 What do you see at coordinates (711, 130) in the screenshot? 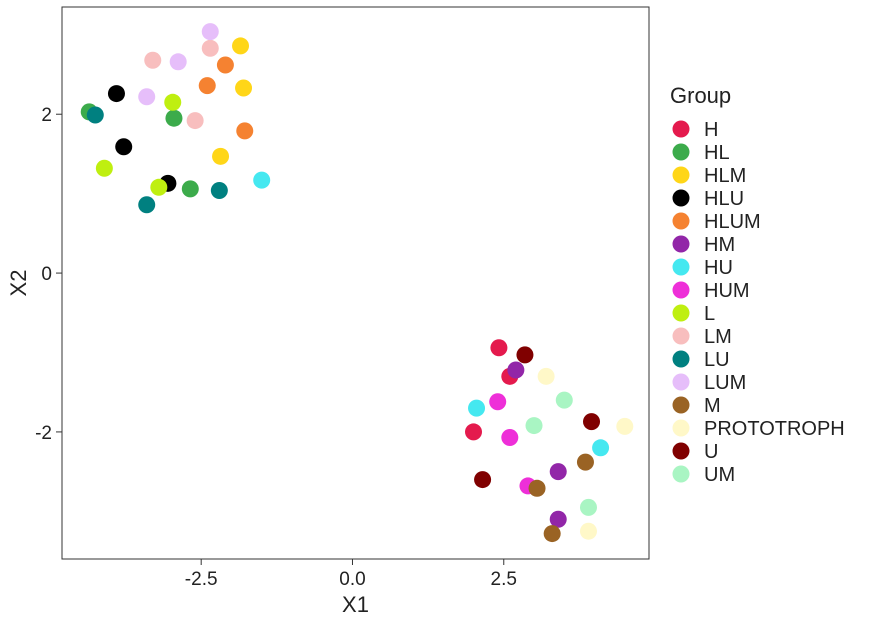
I see `legend-label-h: H` at bounding box center [711, 130].